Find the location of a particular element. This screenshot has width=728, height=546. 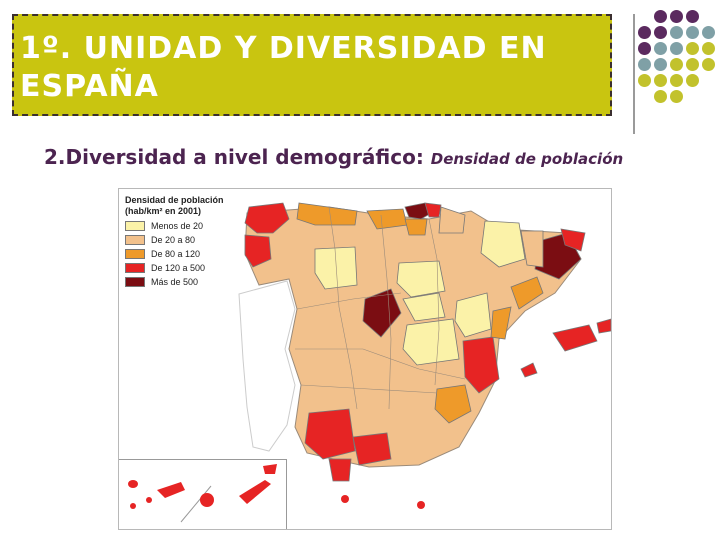

region-mallorca is located at coordinates (575, 338).